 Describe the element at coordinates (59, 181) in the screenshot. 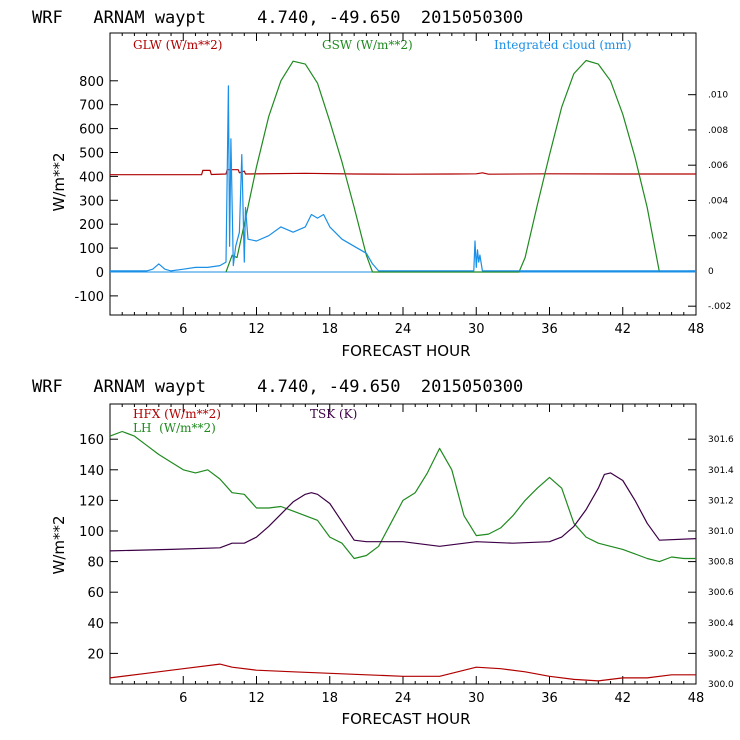

I see `top-y-axis-title: W/m**2` at that location.